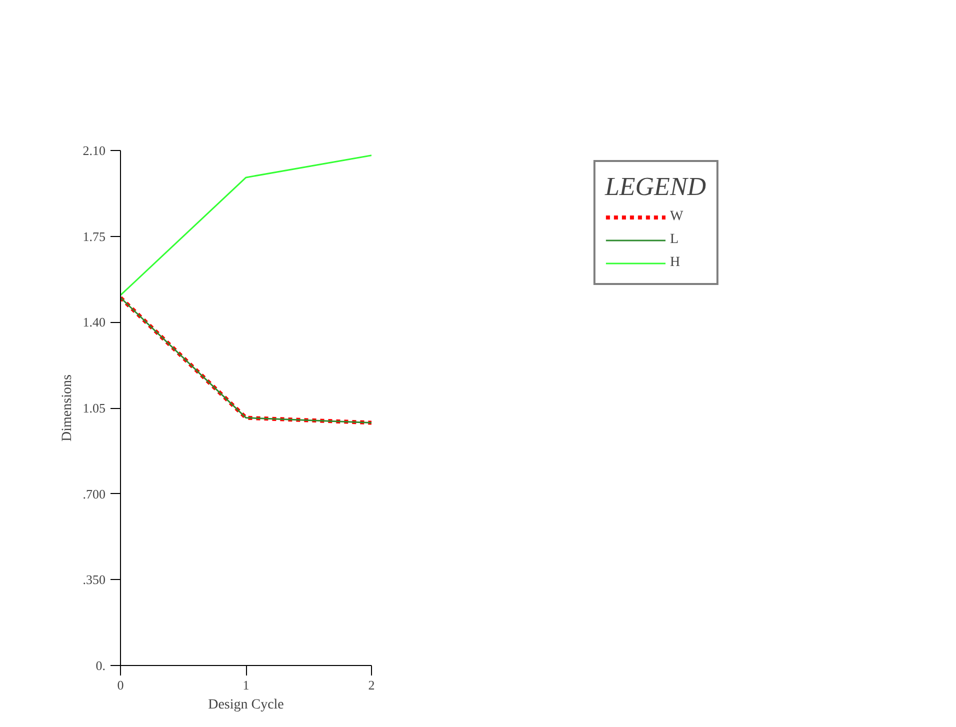 The image size is (956, 727). What do you see at coordinates (101, 665) in the screenshot?
I see `y-tick-label: 0.` at bounding box center [101, 665].